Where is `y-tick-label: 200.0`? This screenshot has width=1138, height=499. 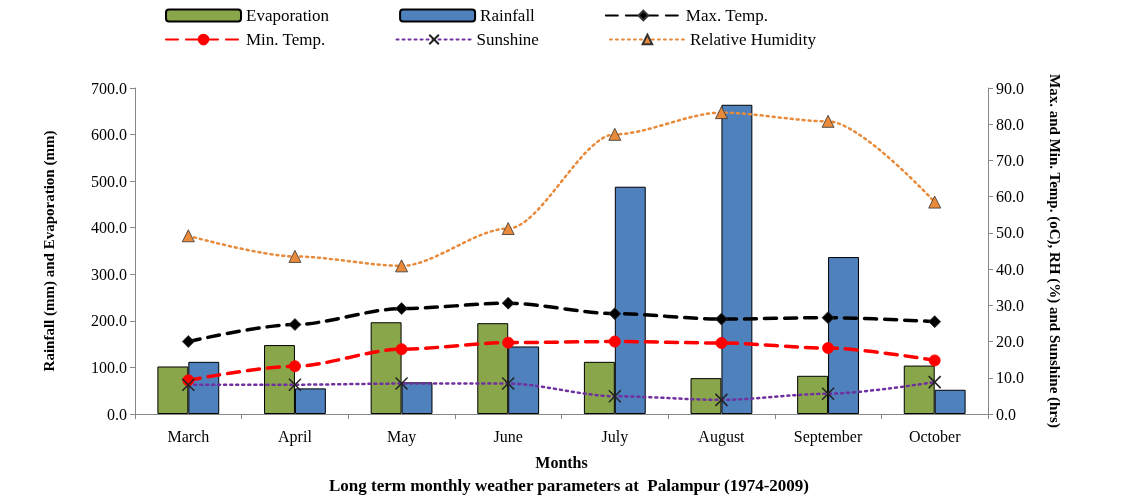 y-tick-label: 200.0 is located at coordinates (109, 321).